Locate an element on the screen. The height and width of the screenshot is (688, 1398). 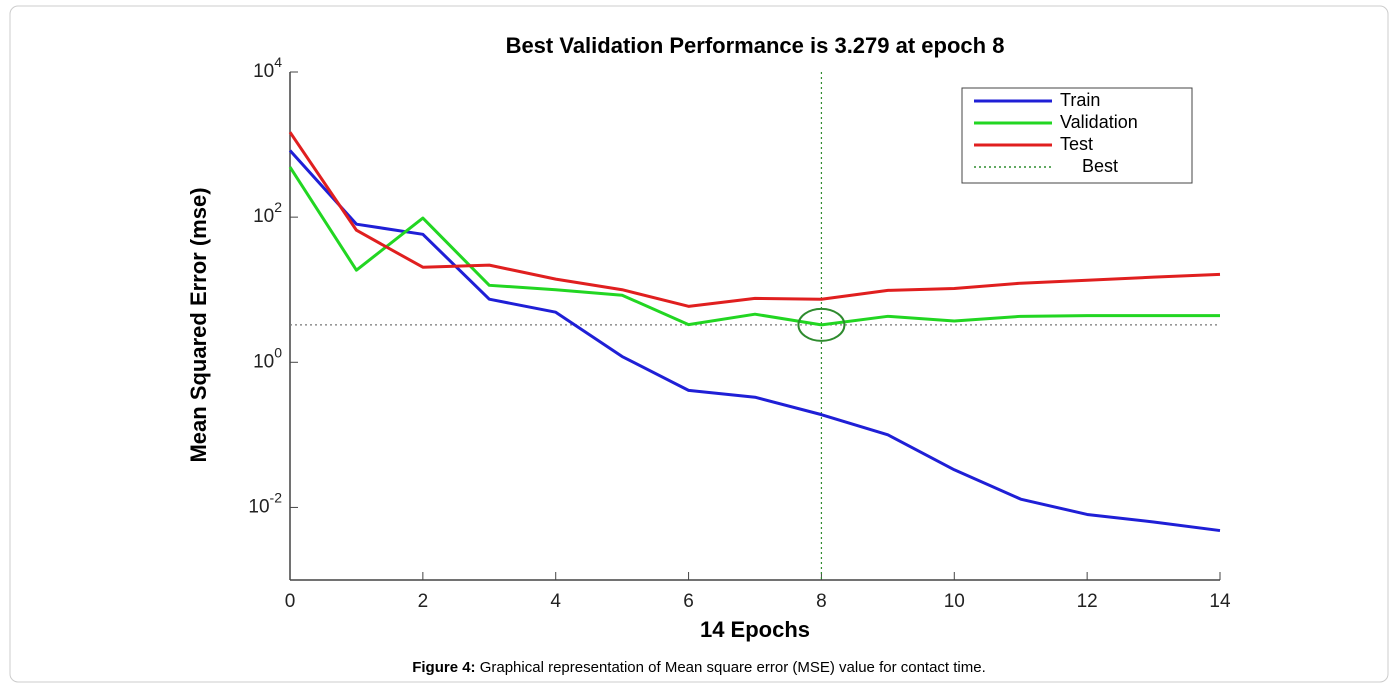
legend-label: Best is located at coordinates (1100, 166).